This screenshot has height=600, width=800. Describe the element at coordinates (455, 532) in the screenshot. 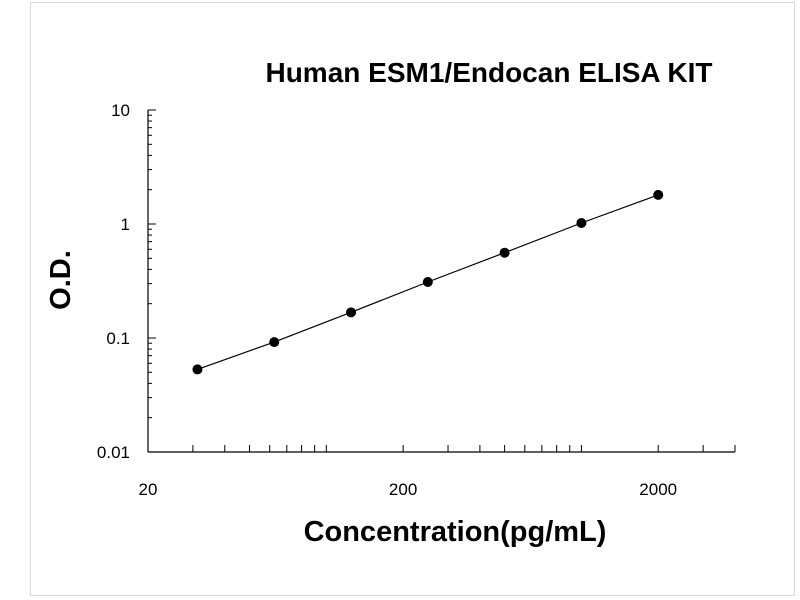

I see `x-axis-title: Concentration(pg/mL)` at that location.